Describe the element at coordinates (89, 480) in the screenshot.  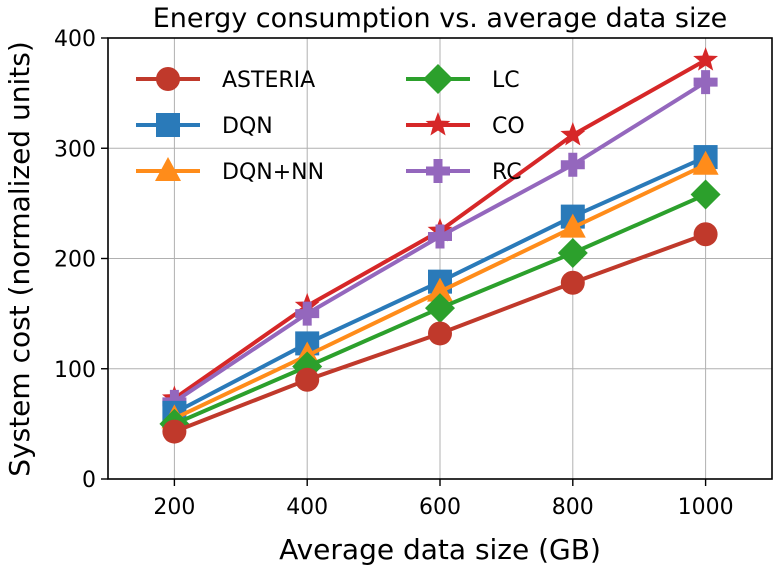
I see `y-tick-label: 0` at that location.